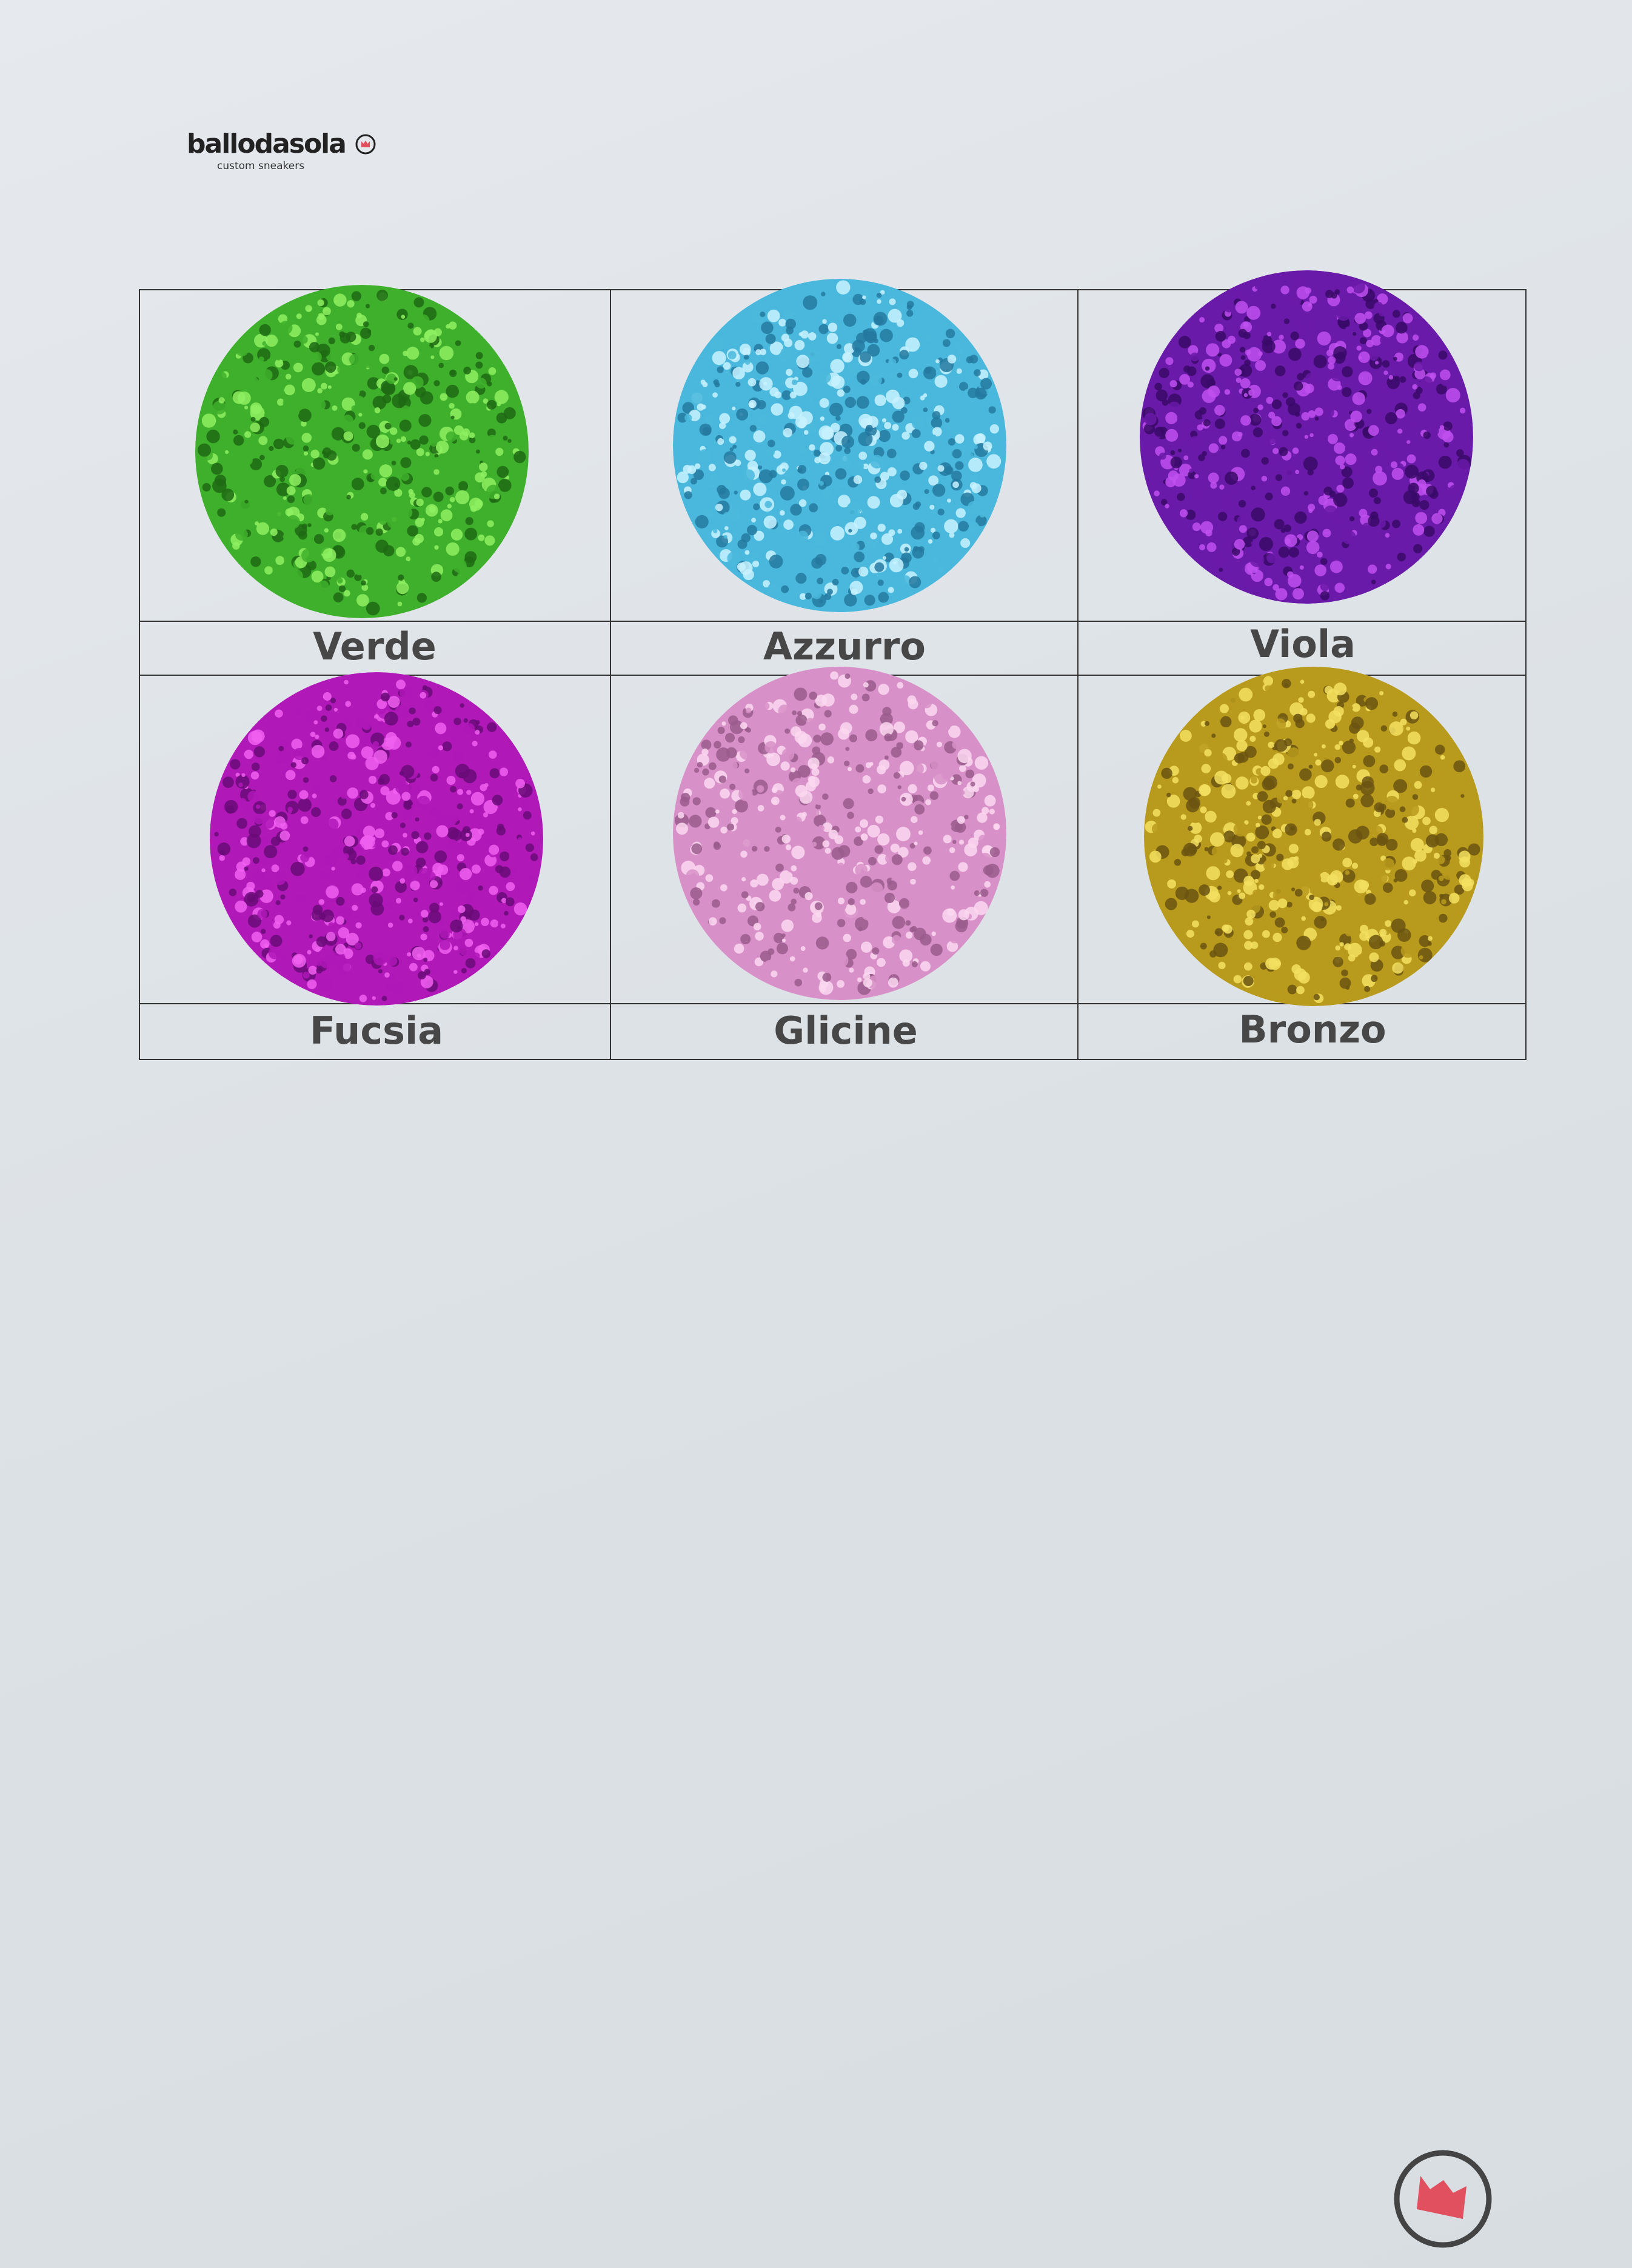  I want to click on glitter-swatch-verde, so click(362, 451).